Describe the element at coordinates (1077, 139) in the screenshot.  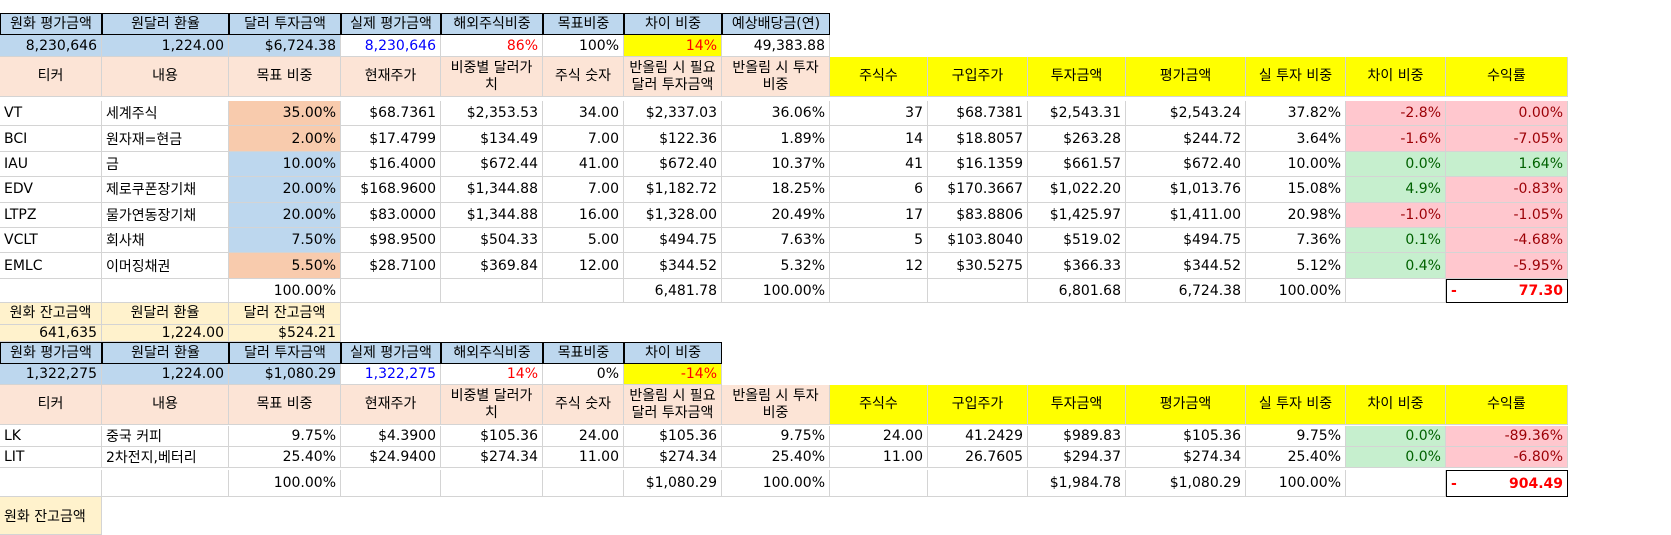
I see `data-cell: $263.28` at that location.